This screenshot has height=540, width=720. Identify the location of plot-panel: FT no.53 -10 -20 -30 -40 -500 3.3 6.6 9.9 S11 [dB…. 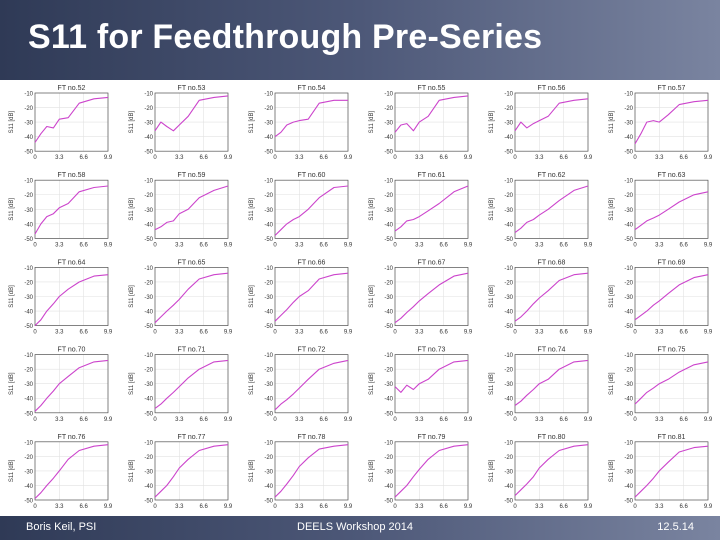
(181, 123).